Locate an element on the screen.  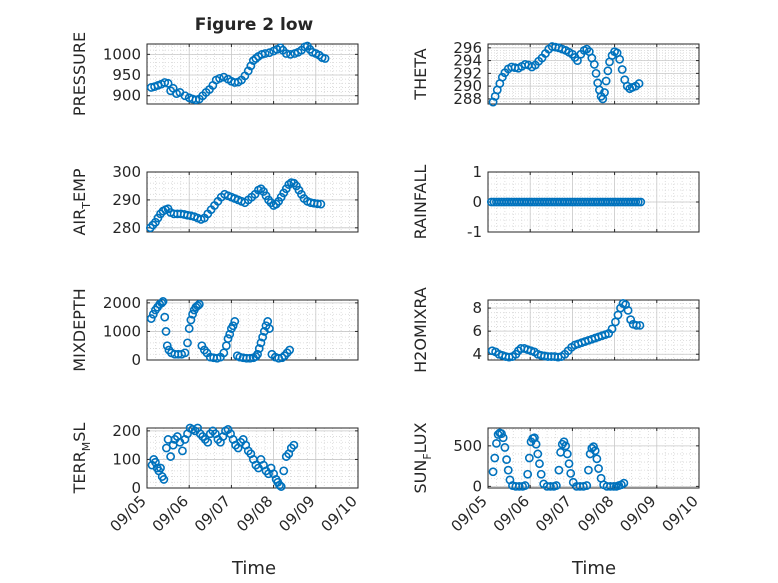
y-tick-label: 500 is located at coordinates (467, 446).